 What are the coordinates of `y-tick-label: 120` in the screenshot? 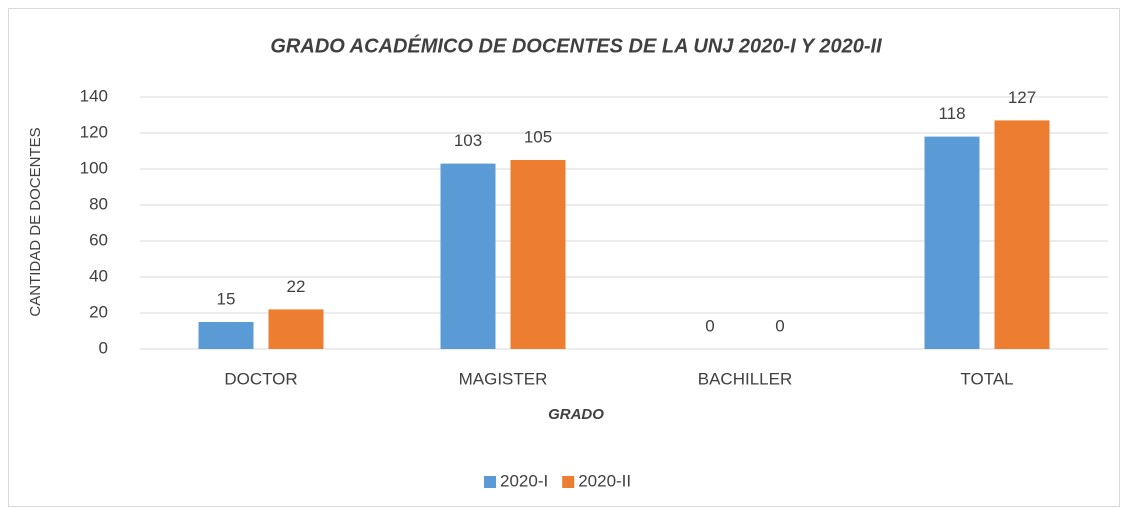 It's located at (94, 131).